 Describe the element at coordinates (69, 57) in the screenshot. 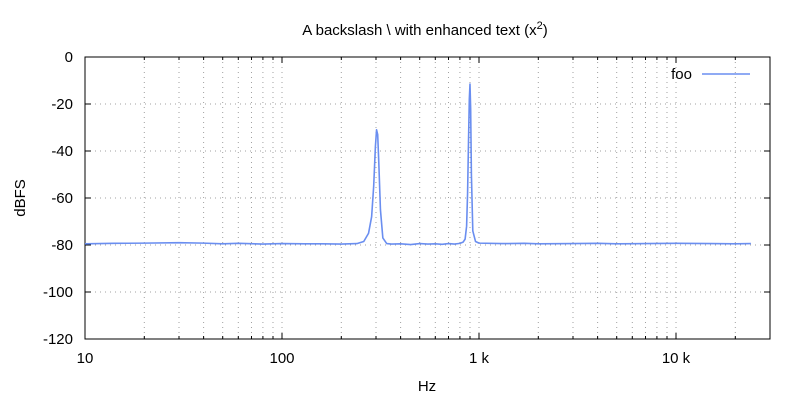

I see `y-tick-label: 0` at that location.